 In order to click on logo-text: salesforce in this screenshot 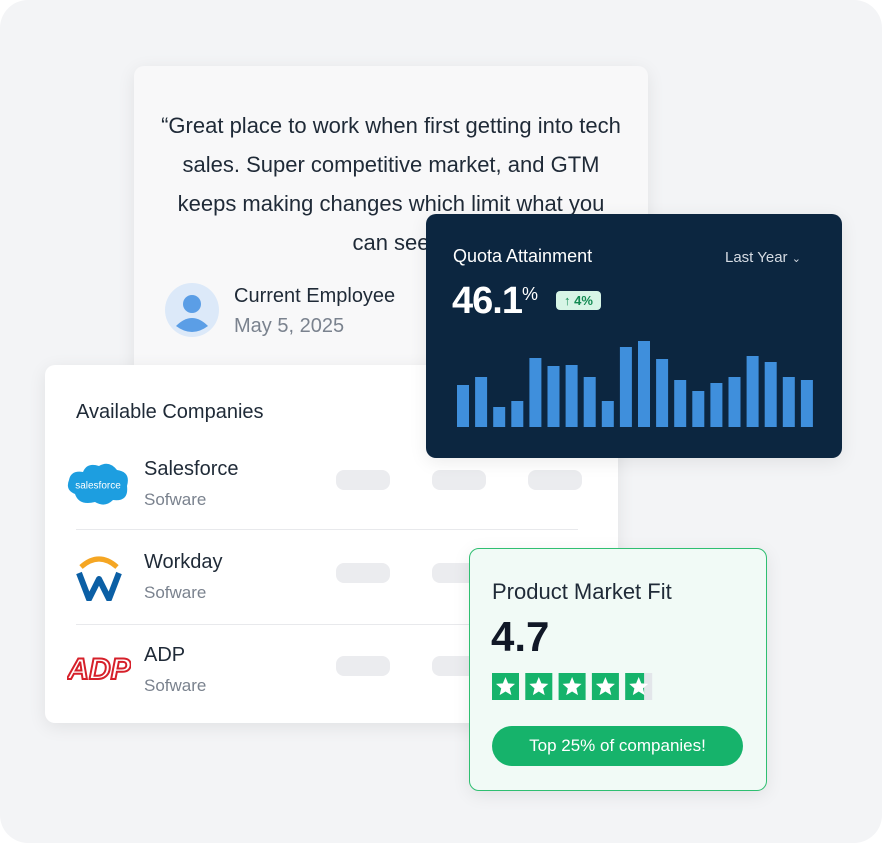, I will do `click(98, 486)`.